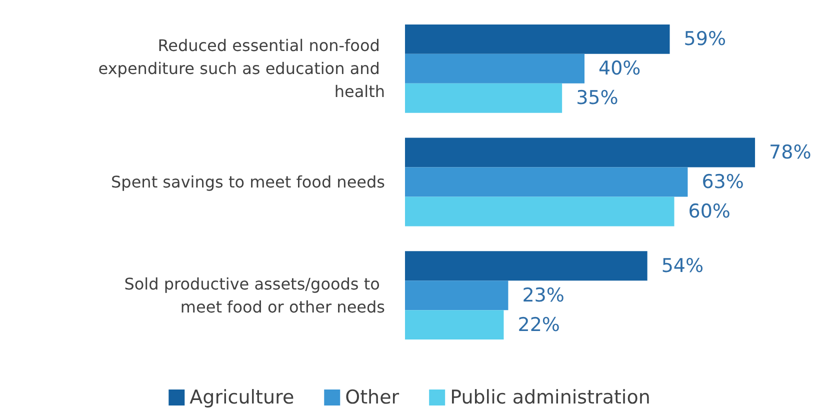  Describe the element at coordinates (543, 295) in the screenshot. I see `data-label: 23%` at that location.